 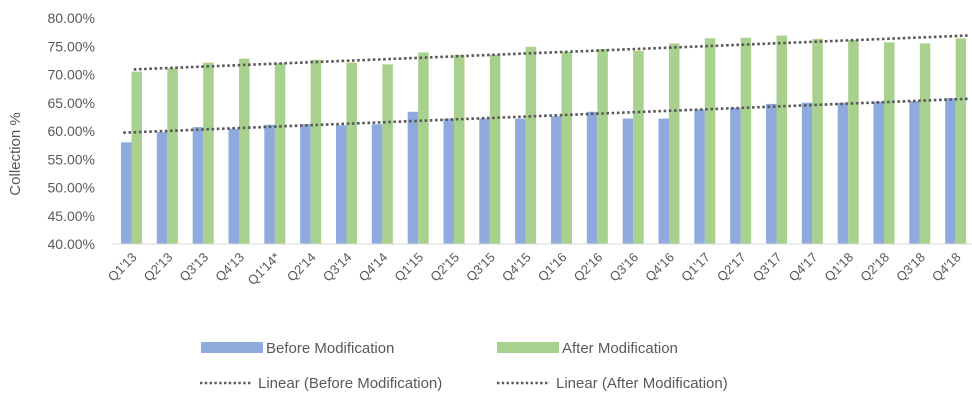 I want to click on x-tick-label: Q1'16, so click(x=552, y=267).